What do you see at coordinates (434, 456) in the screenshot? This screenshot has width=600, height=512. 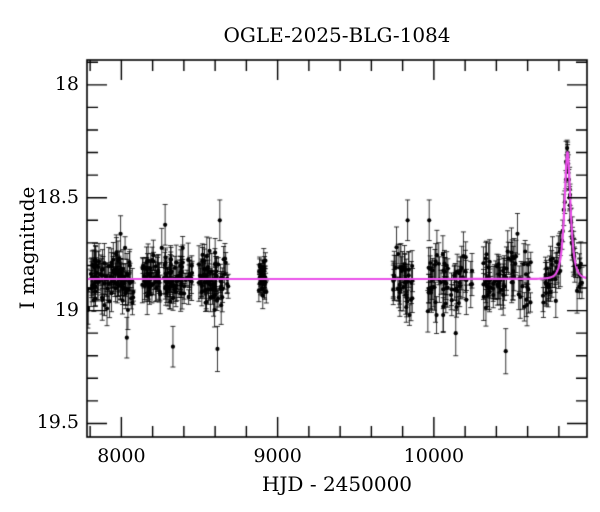 I see `x-tick-label: 10000` at bounding box center [434, 456].